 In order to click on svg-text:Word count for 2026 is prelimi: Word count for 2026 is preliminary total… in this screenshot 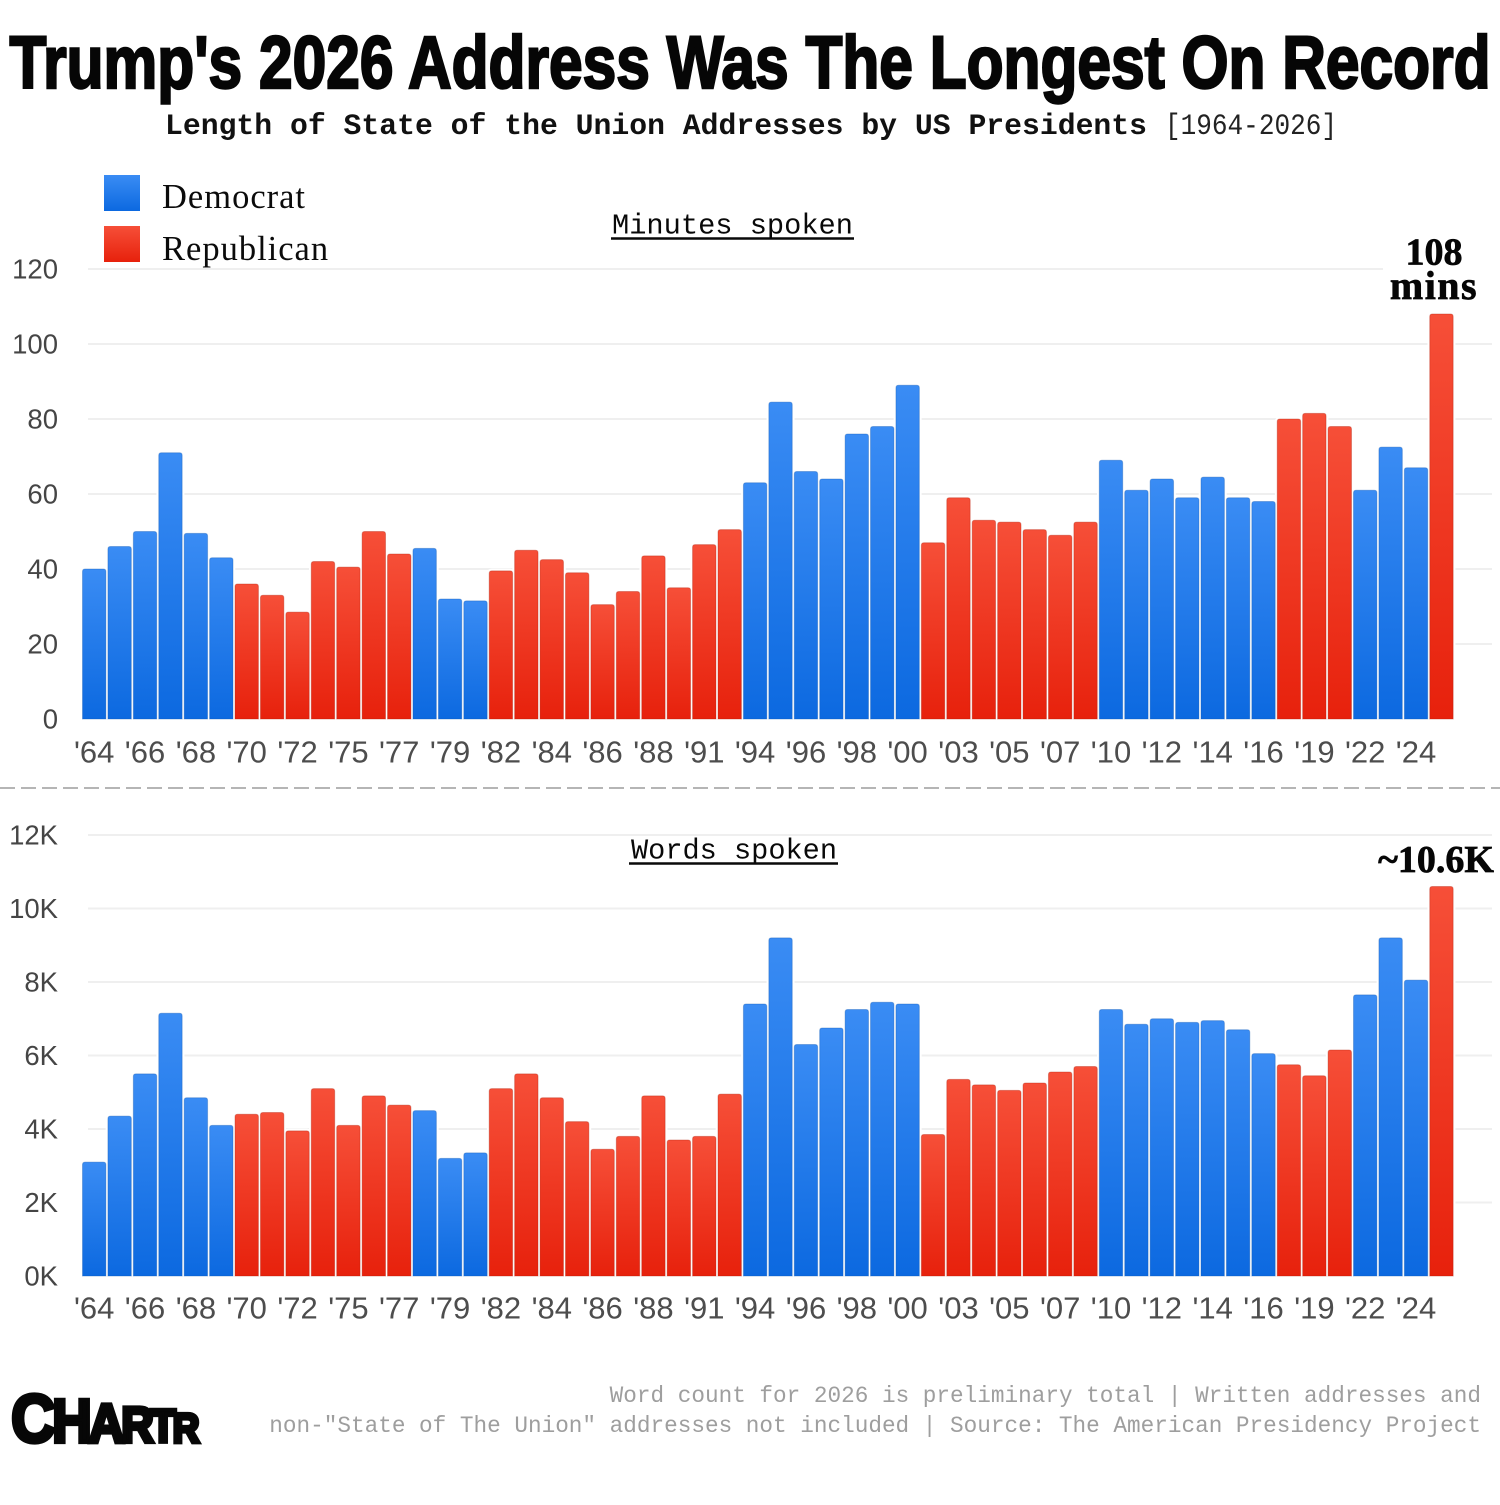, I will do `click(1045, 1396)`.